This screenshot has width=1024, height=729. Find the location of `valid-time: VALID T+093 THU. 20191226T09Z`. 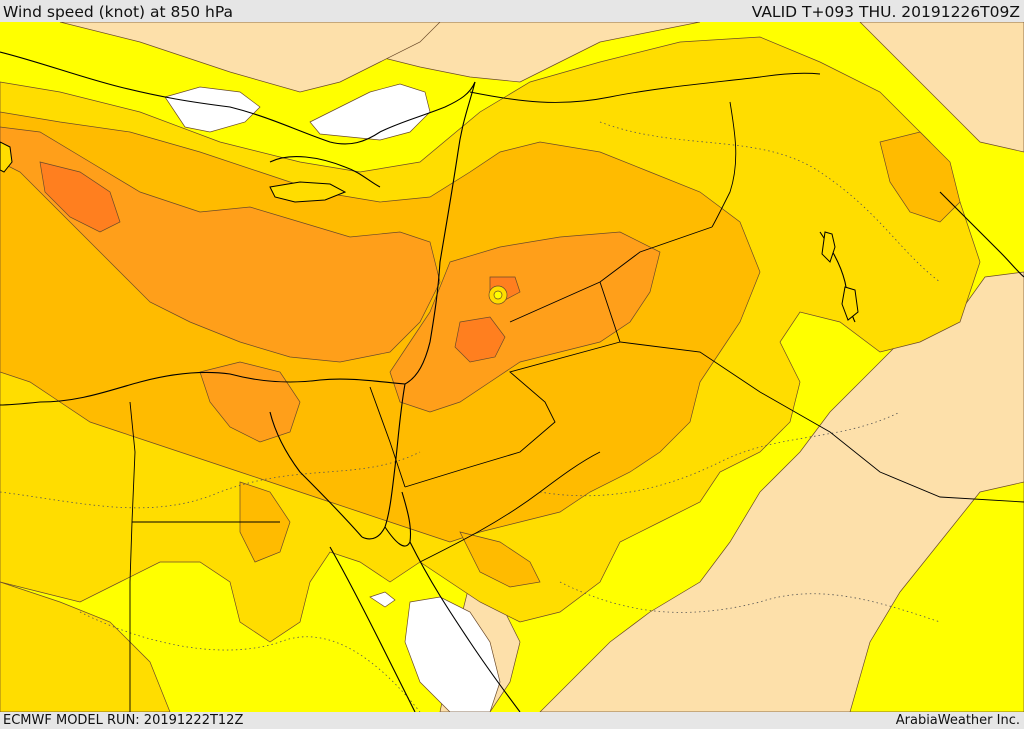

valid-time: VALID T+093 THU. 20191226T09Z is located at coordinates (885, 12).